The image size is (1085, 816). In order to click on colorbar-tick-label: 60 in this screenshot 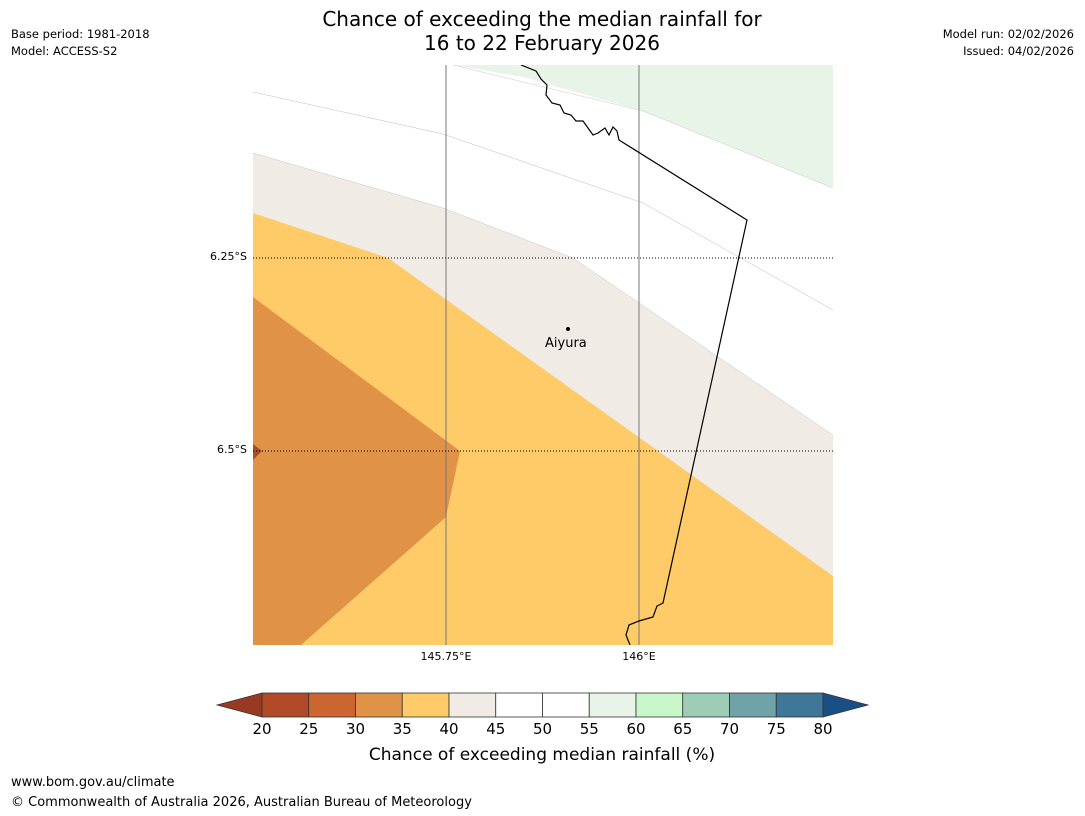, I will do `click(636, 729)`.